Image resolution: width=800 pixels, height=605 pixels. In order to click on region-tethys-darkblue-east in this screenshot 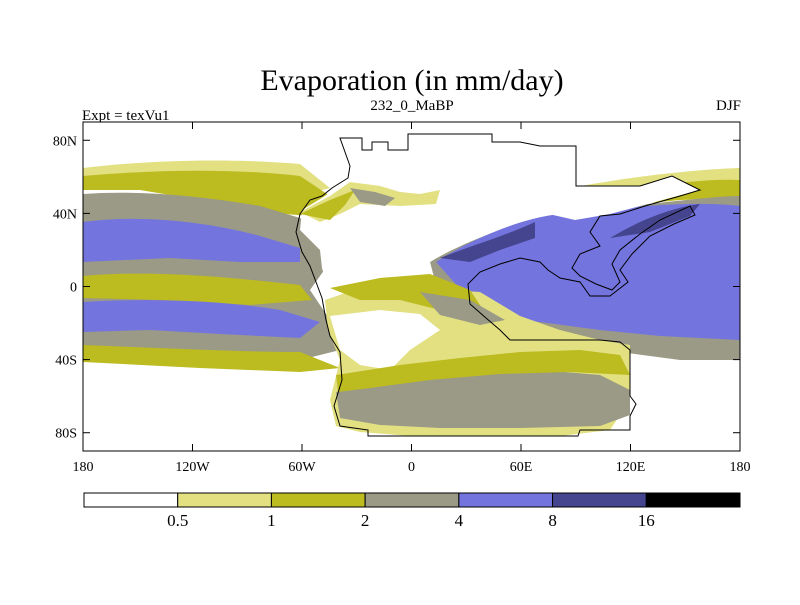, I will do `click(655, 221)`.